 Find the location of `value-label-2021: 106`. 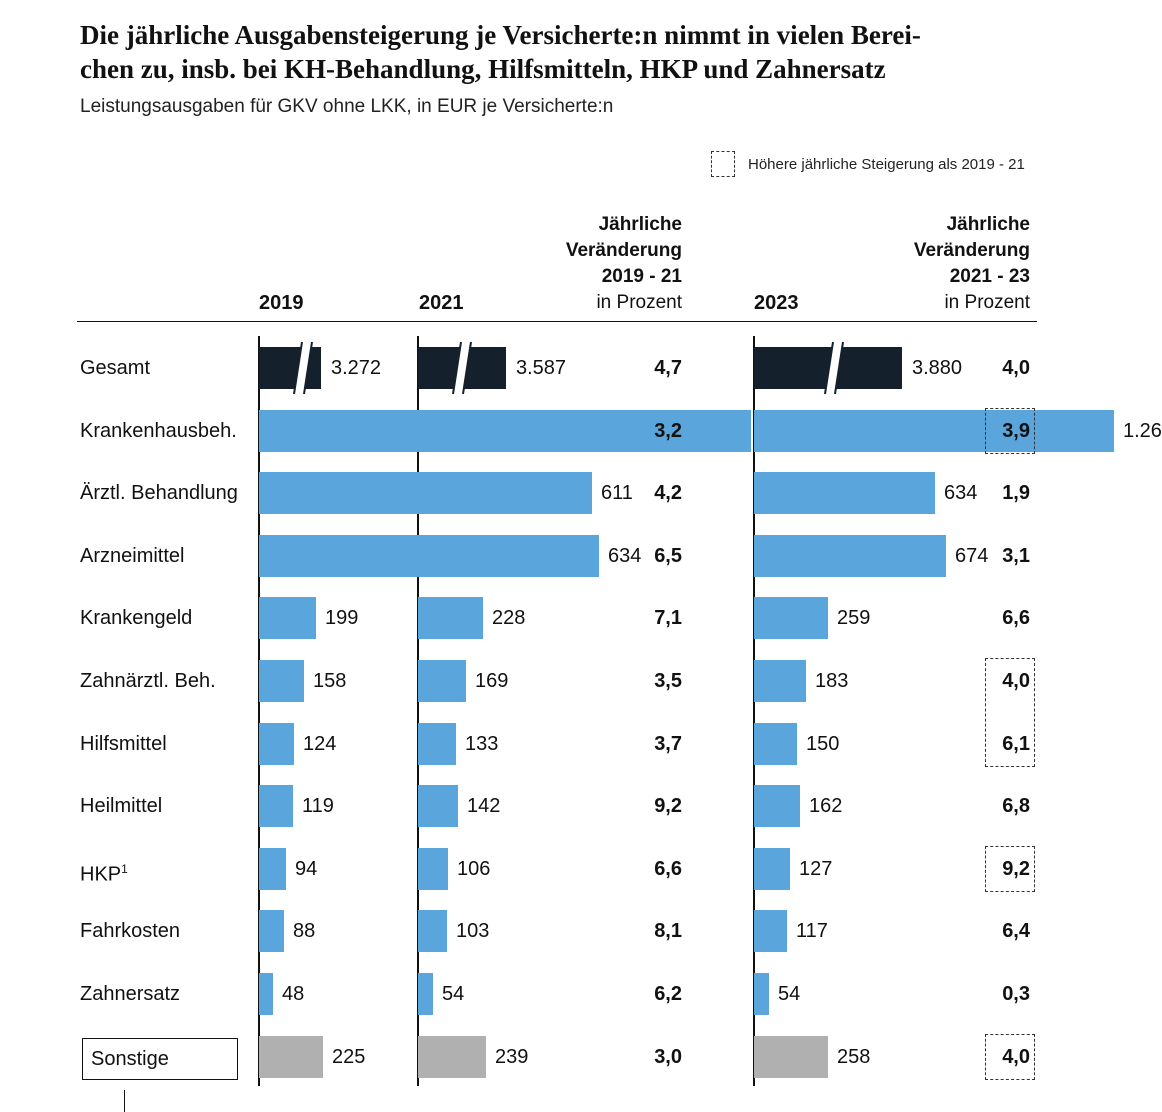

value-label-2021: 106 is located at coordinates (474, 869).